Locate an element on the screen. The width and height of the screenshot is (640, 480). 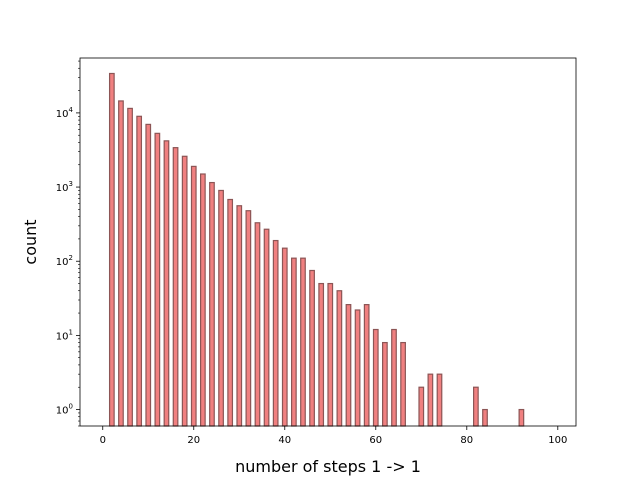
x-tick-label: 80 is located at coordinates (466, 440).